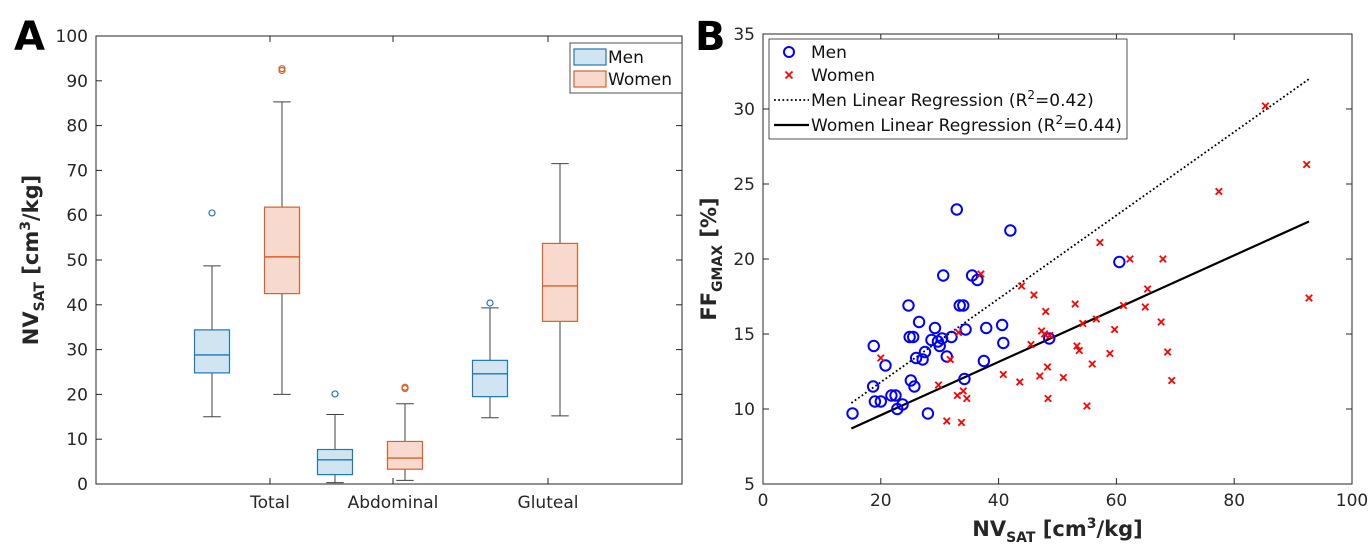 The height and width of the screenshot is (545, 1368). I want to click on y-tick-label-b: 25, so click(744, 185).